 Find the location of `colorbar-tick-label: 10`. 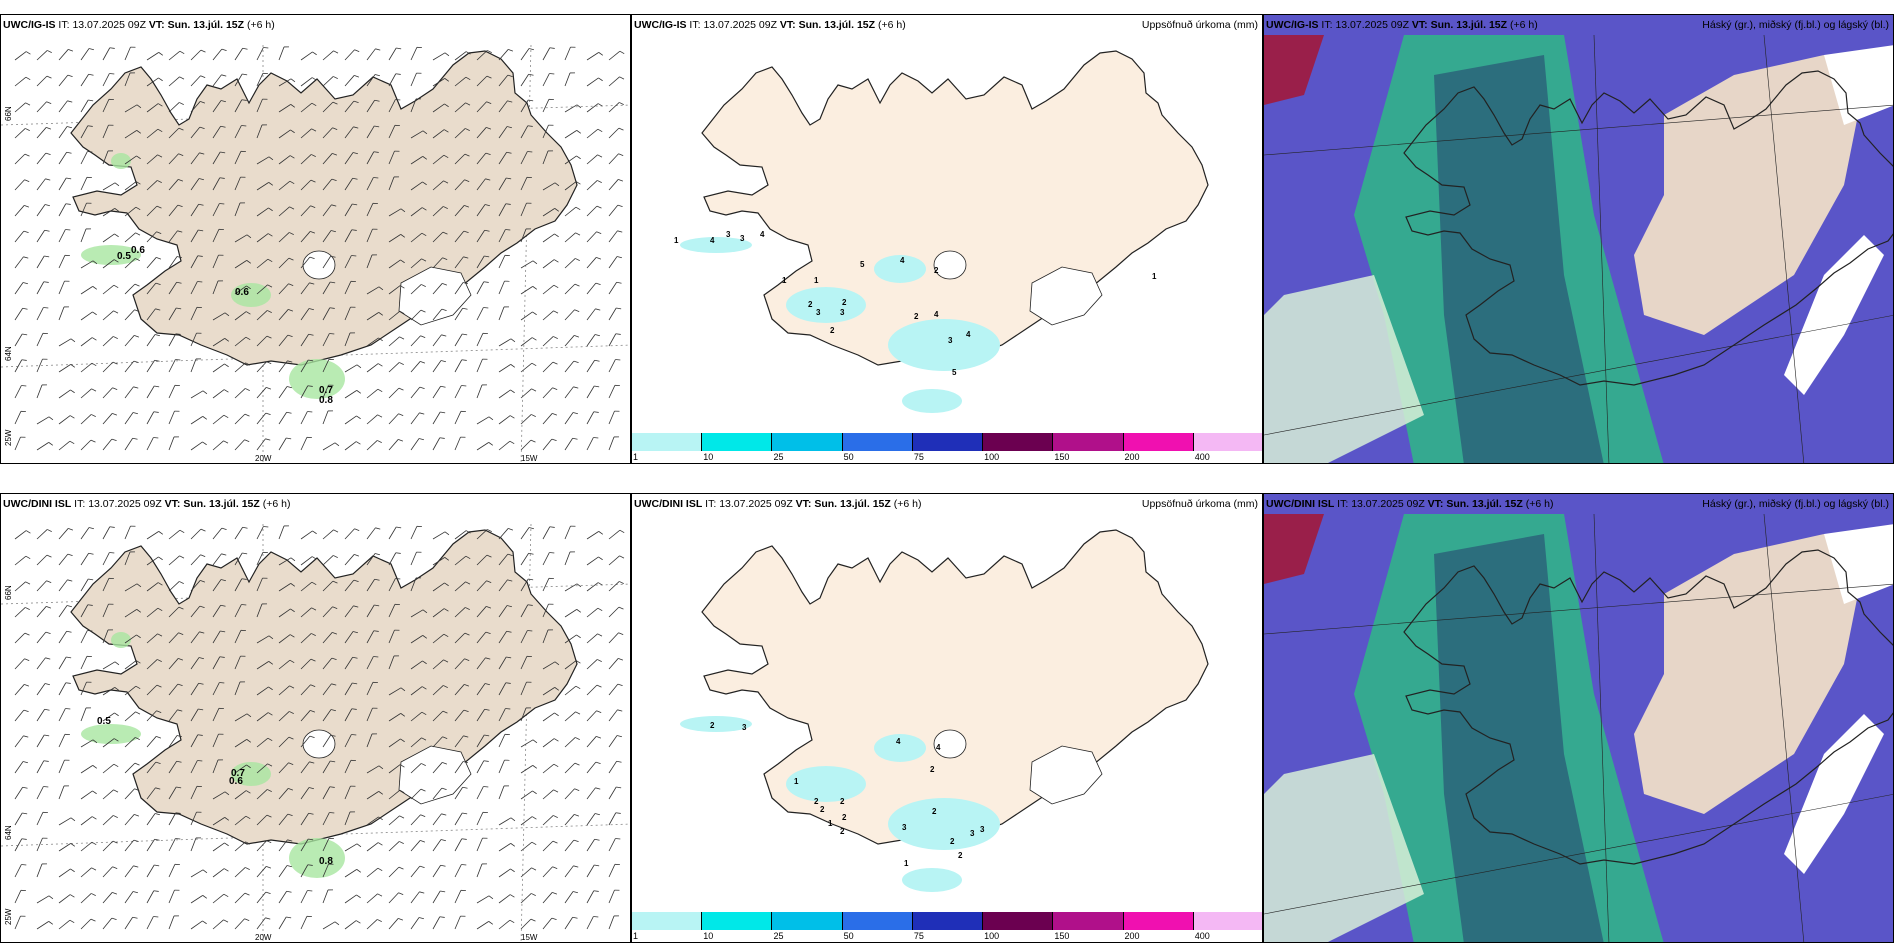

colorbar-tick-label: 10 is located at coordinates (708, 936).